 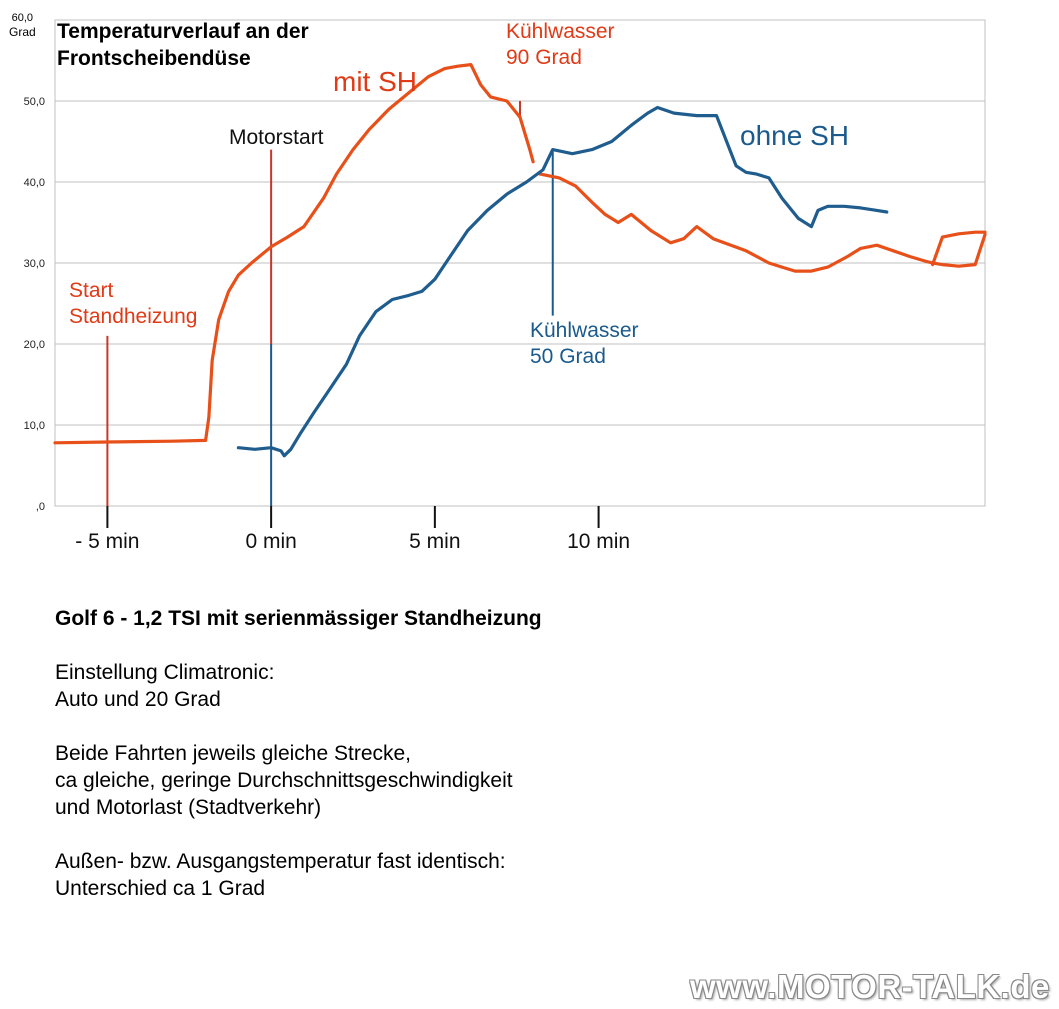 What do you see at coordinates (133, 316) in the screenshot?
I see `annotation-start-line-2: Standheizung` at bounding box center [133, 316].